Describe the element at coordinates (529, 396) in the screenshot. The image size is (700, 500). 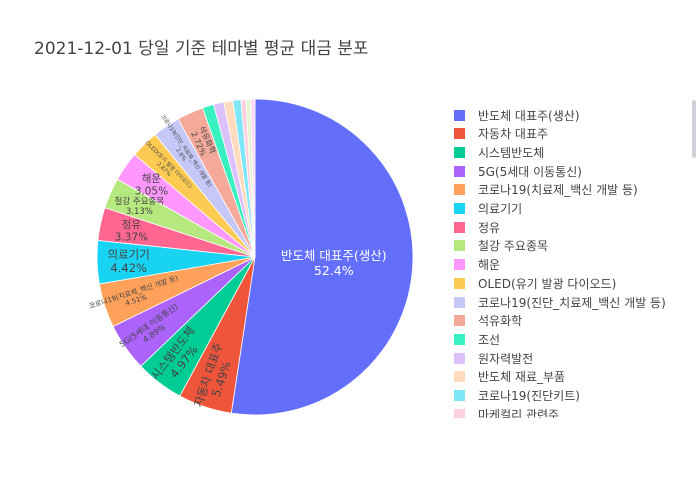
I see `legend-label: 코로나19(진단키트)` at that location.